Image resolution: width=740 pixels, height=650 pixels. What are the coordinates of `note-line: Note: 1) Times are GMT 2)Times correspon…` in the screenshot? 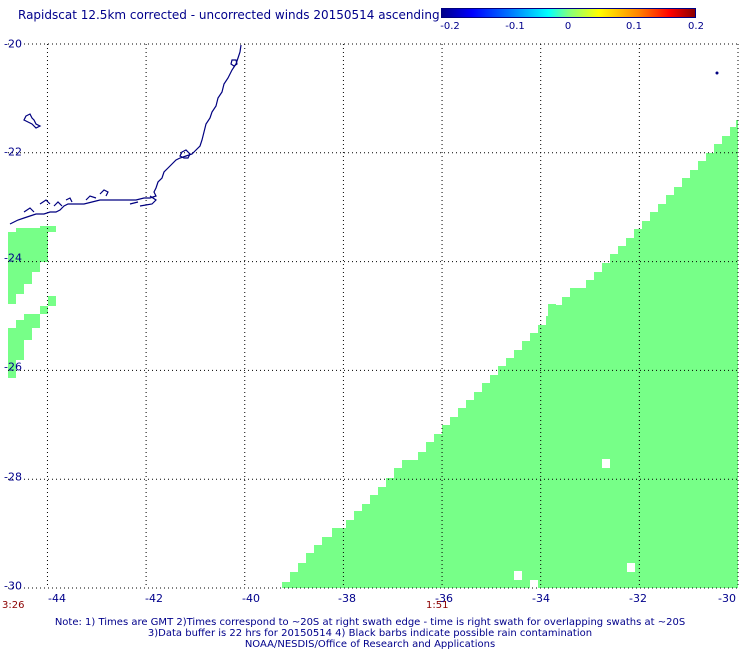 It's located at (370, 622).